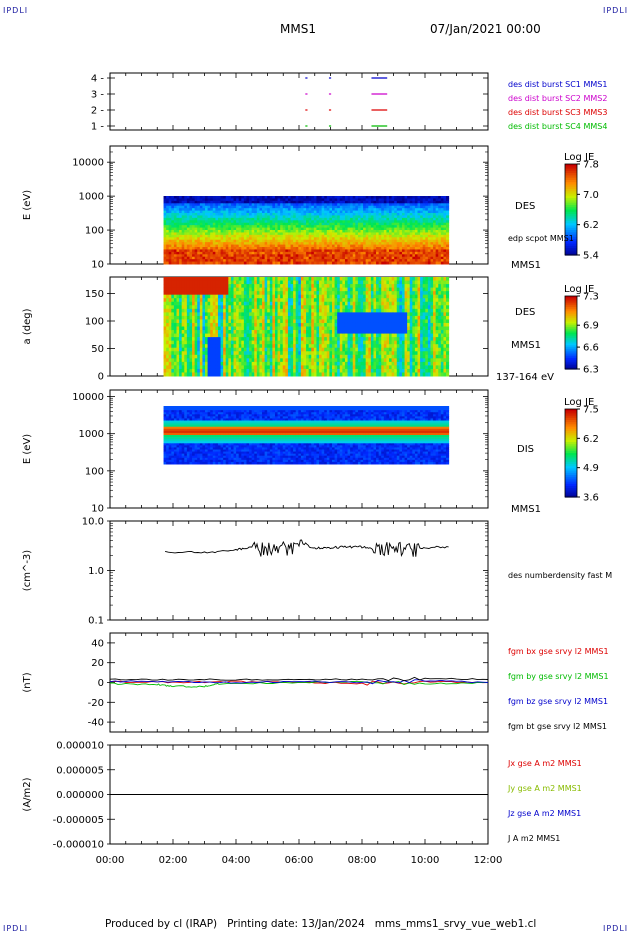 This screenshot has width=630, height=934. What do you see at coordinates (571, 215) in the screenshot?
I see `colorbar-segment` at bounding box center [571, 215].